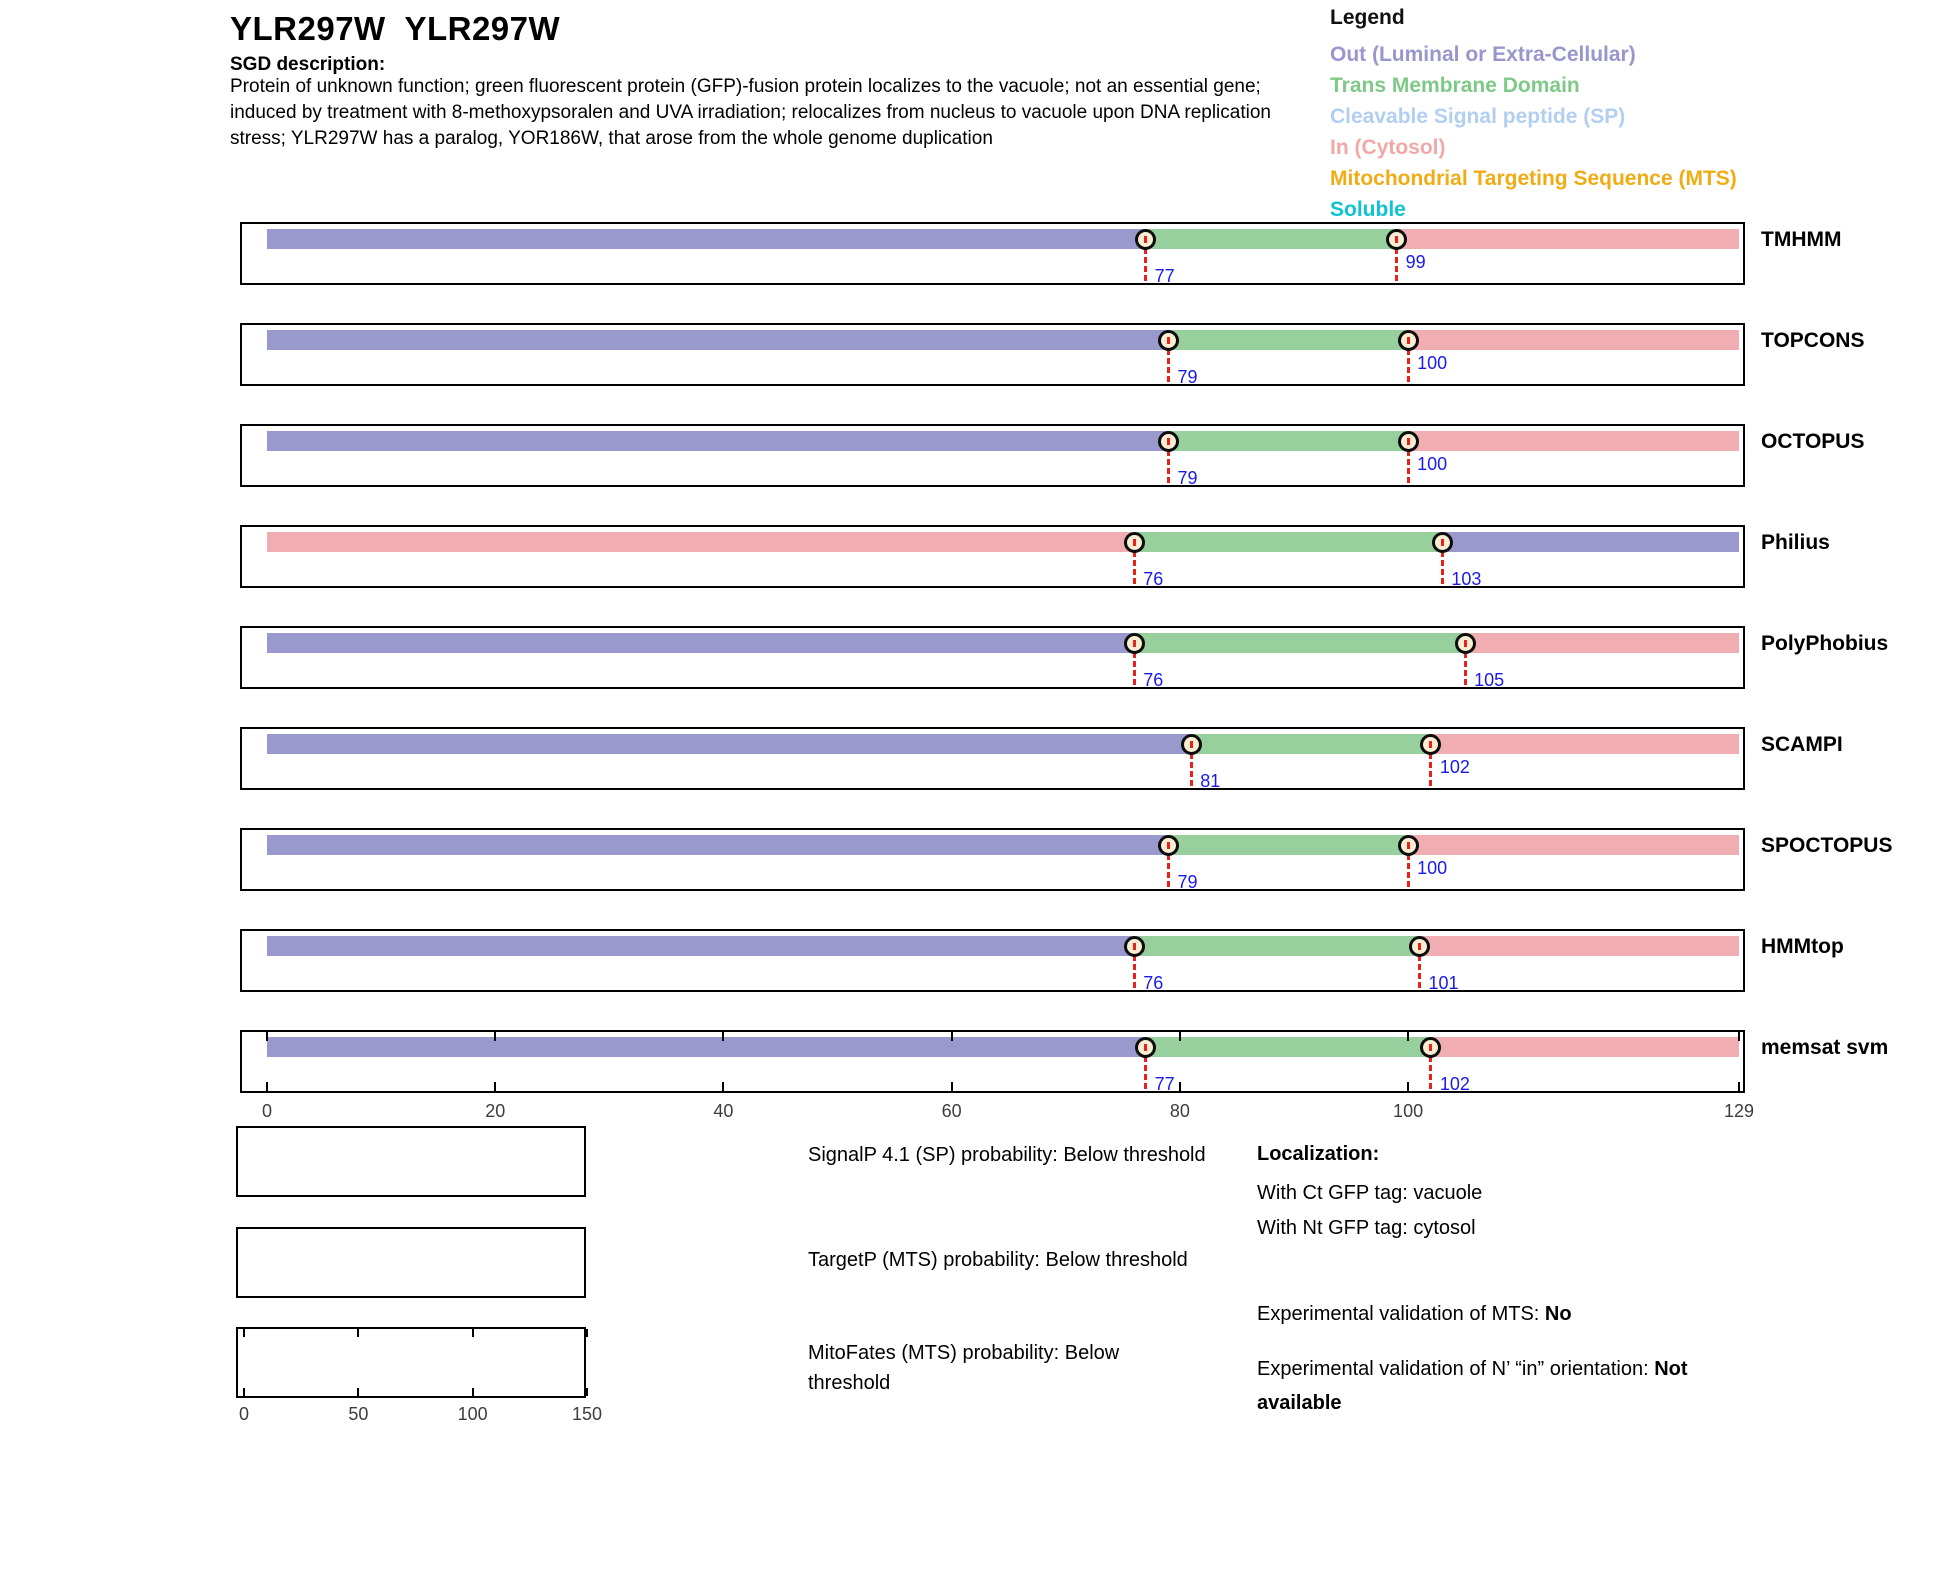 This screenshot has width=1950, height=1573. What do you see at coordinates (1558, 1314) in the screenshot?
I see `mts-validation-value: No` at bounding box center [1558, 1314].